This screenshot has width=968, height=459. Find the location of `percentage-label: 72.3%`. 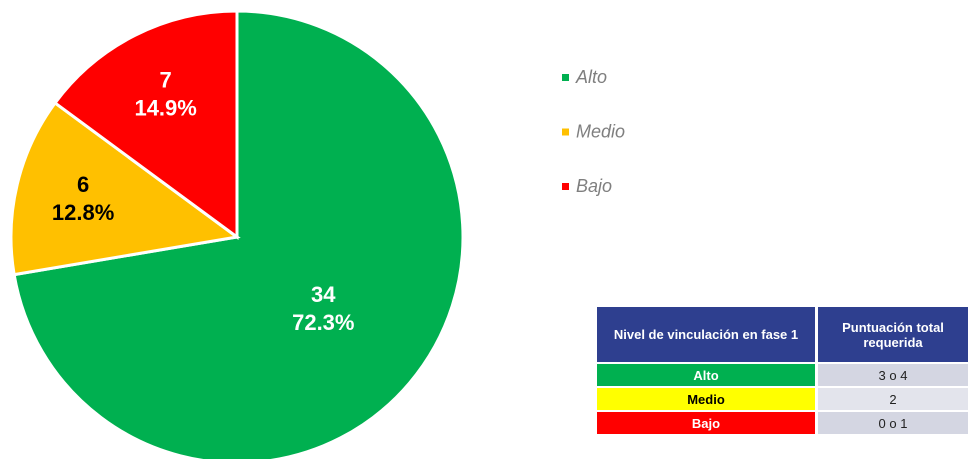

percentage-label: 72.3% is located at coordinates (323, 322).